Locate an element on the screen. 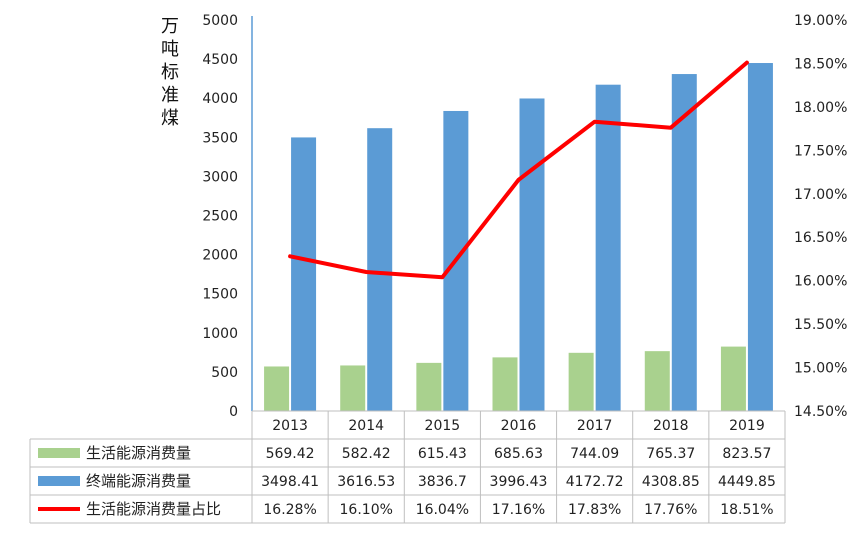  y-axis-label-char: 万 is located at coordinates (170, 26).